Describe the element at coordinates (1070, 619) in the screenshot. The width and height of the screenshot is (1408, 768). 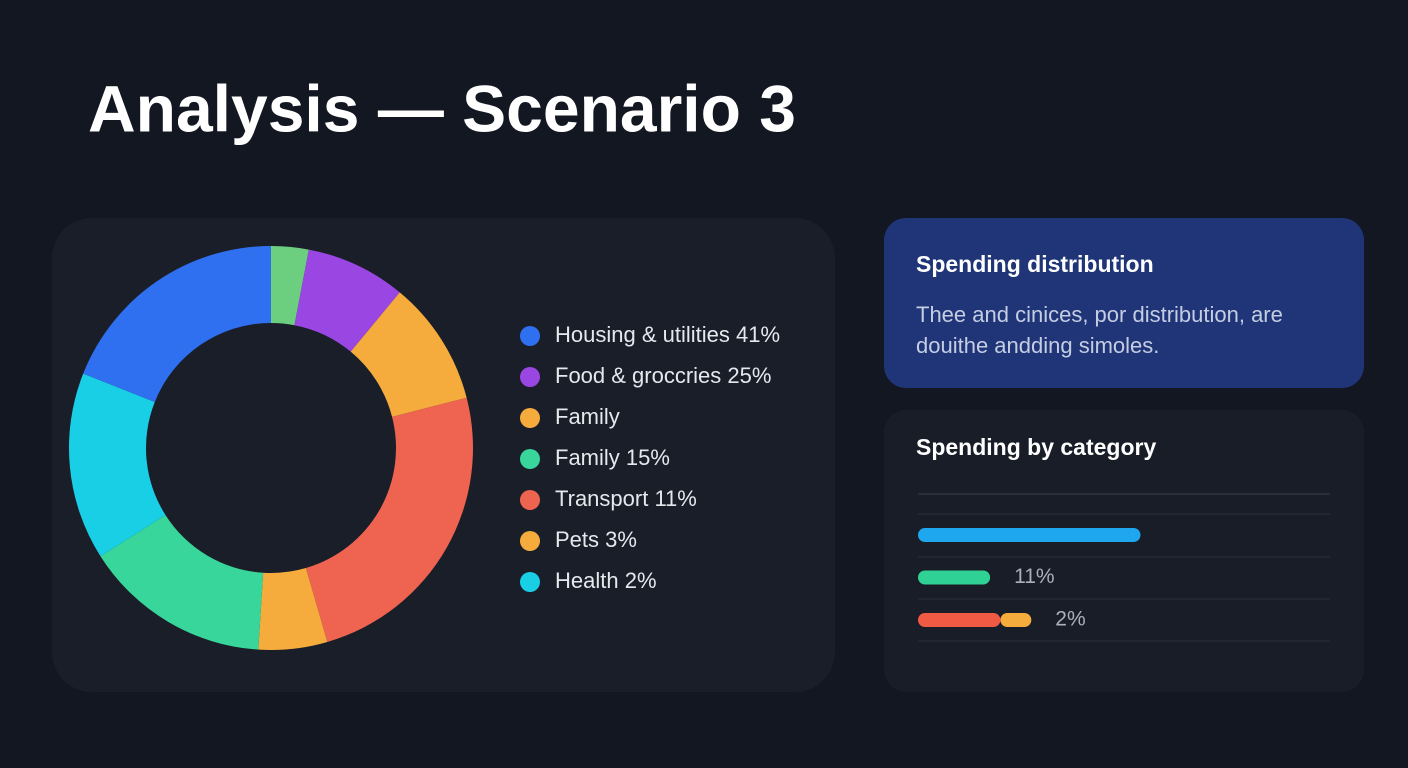
I see `row-label: 2%` at that location.